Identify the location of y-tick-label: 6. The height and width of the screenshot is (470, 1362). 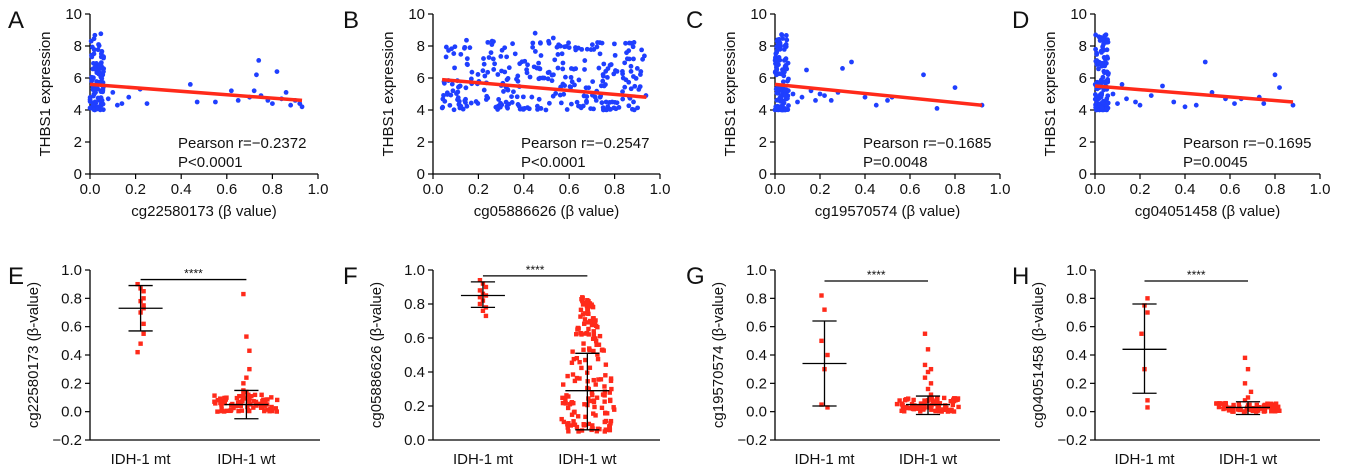
(763, 78).